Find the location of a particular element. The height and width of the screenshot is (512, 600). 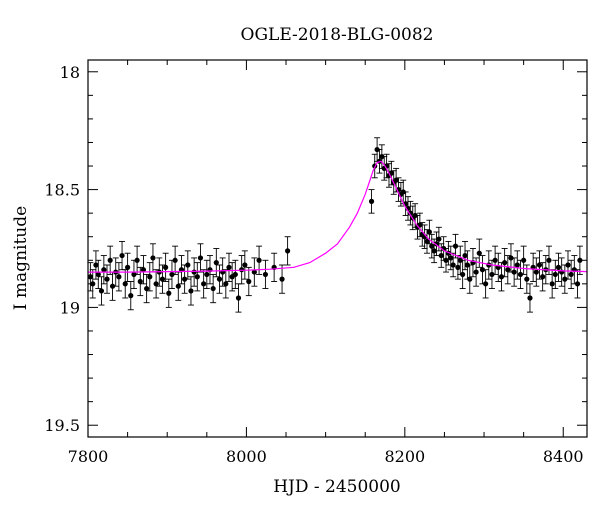

y-tick-label: 18 is located at coordinates (70, 72).